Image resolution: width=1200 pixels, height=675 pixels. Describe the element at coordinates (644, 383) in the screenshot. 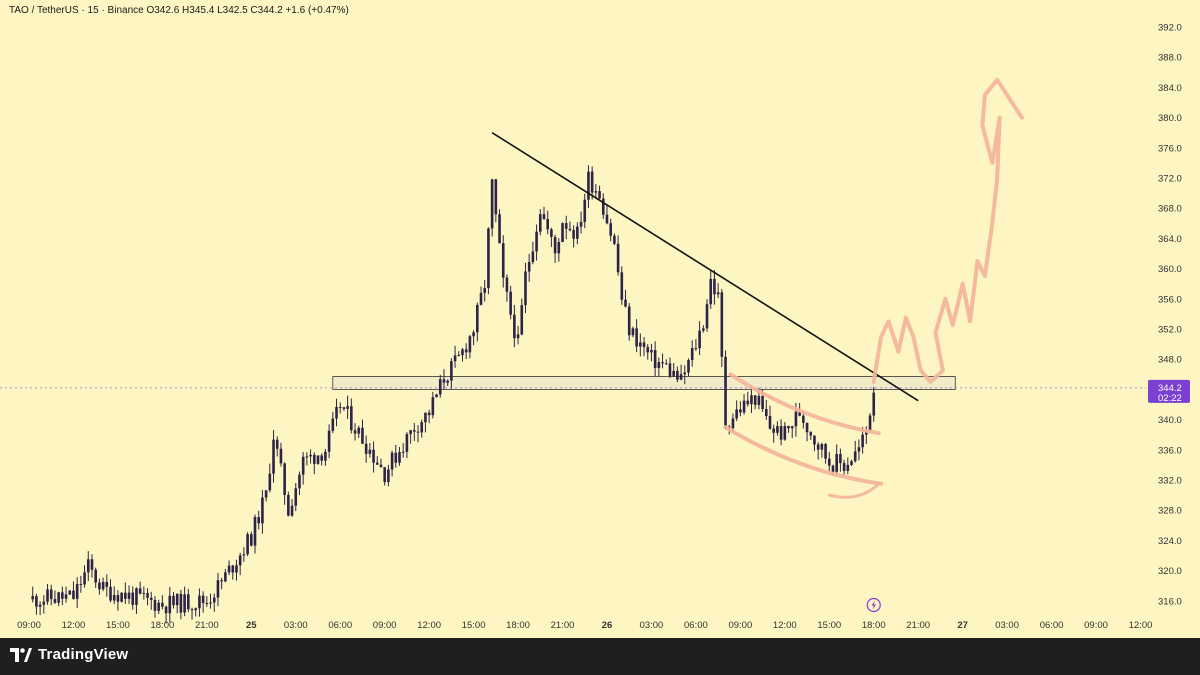

I see `support-zone` at that location.